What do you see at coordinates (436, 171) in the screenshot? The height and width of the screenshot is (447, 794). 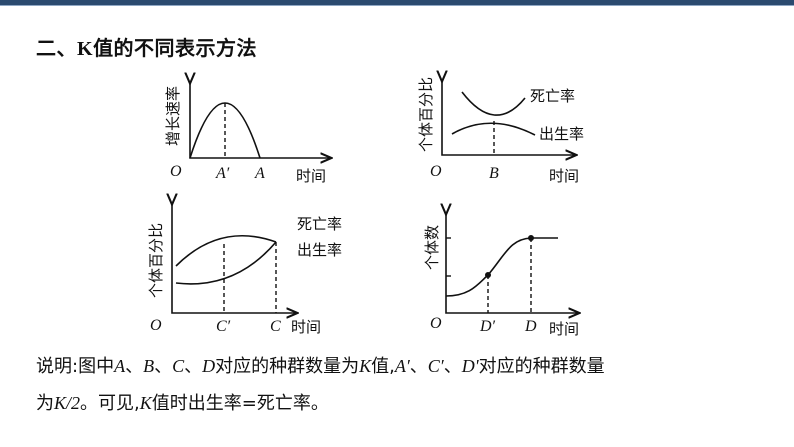 I see `origin-2: O` at bounding box center [436, 171].